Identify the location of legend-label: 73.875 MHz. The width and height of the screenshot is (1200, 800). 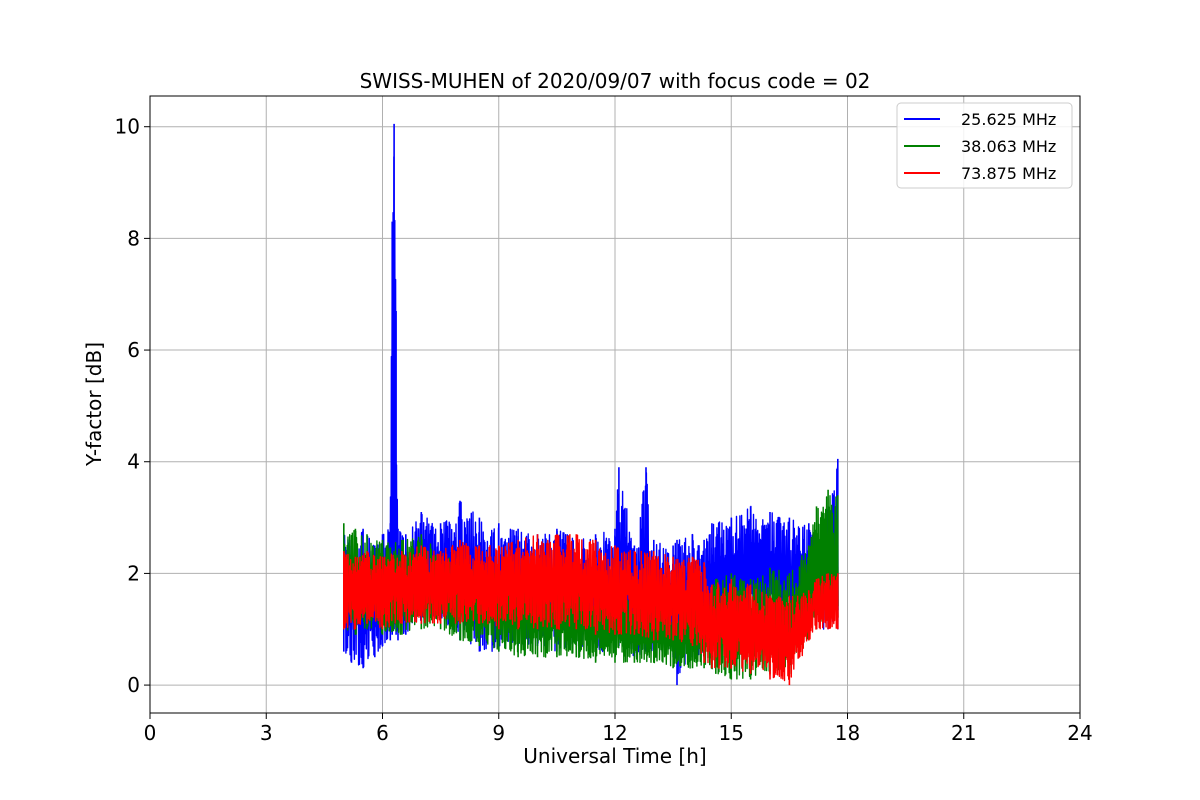
(1008, 173).